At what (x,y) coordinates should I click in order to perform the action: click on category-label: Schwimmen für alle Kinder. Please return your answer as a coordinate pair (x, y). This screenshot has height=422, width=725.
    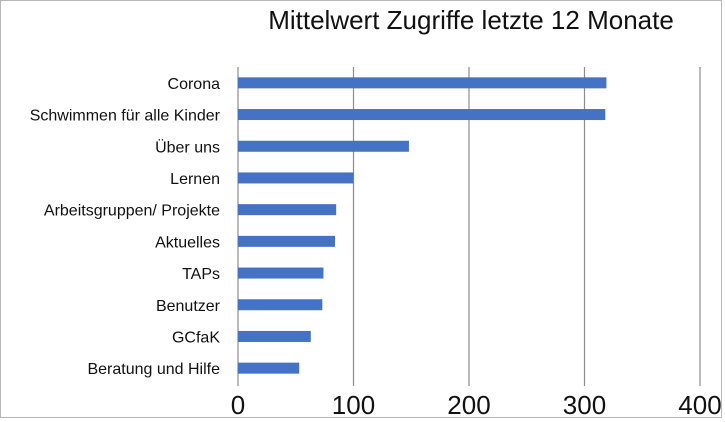
    Looking at the image, I should click on (125, 116).